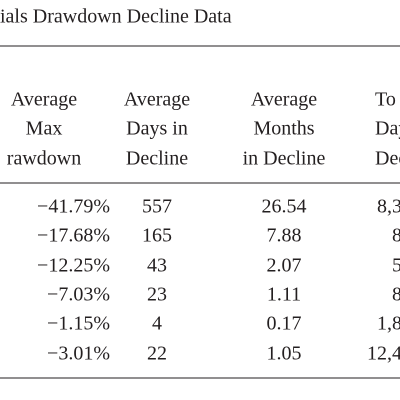  I want to click on table-cell: 2.07, so click(284, 266).